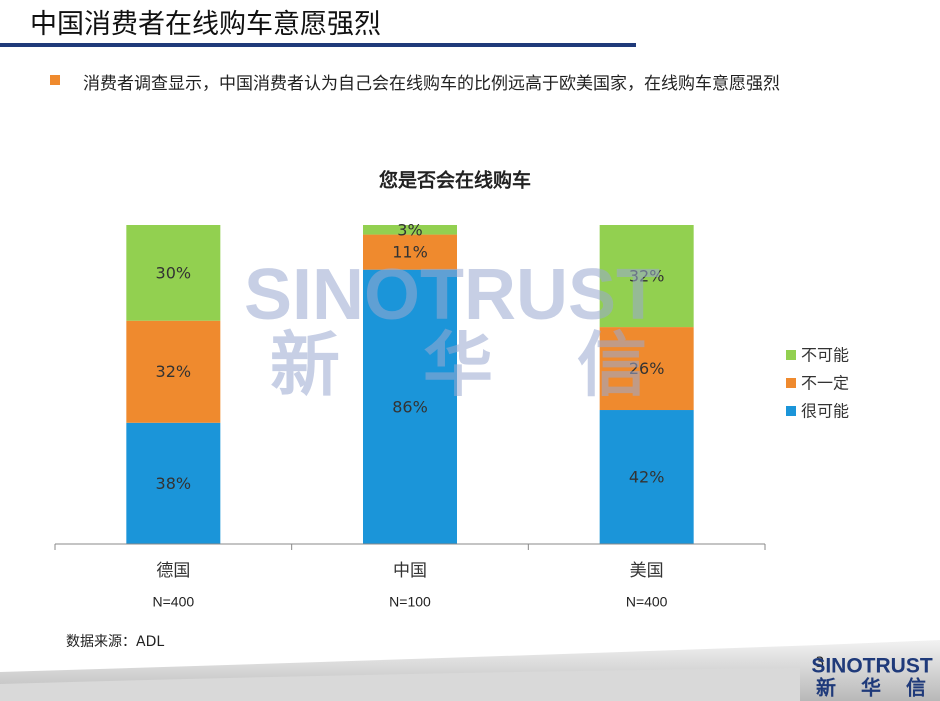 The height and width of the screenshot is (701, 940). I want to click on value-label: 86%, so click(410, 406).